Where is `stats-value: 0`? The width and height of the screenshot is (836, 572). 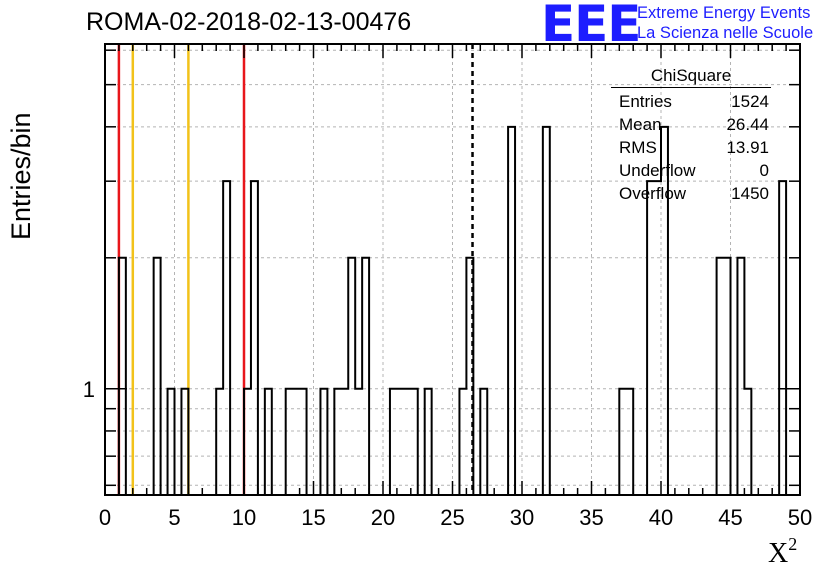 stats-value: 0 is located at coordinates (764, 170).